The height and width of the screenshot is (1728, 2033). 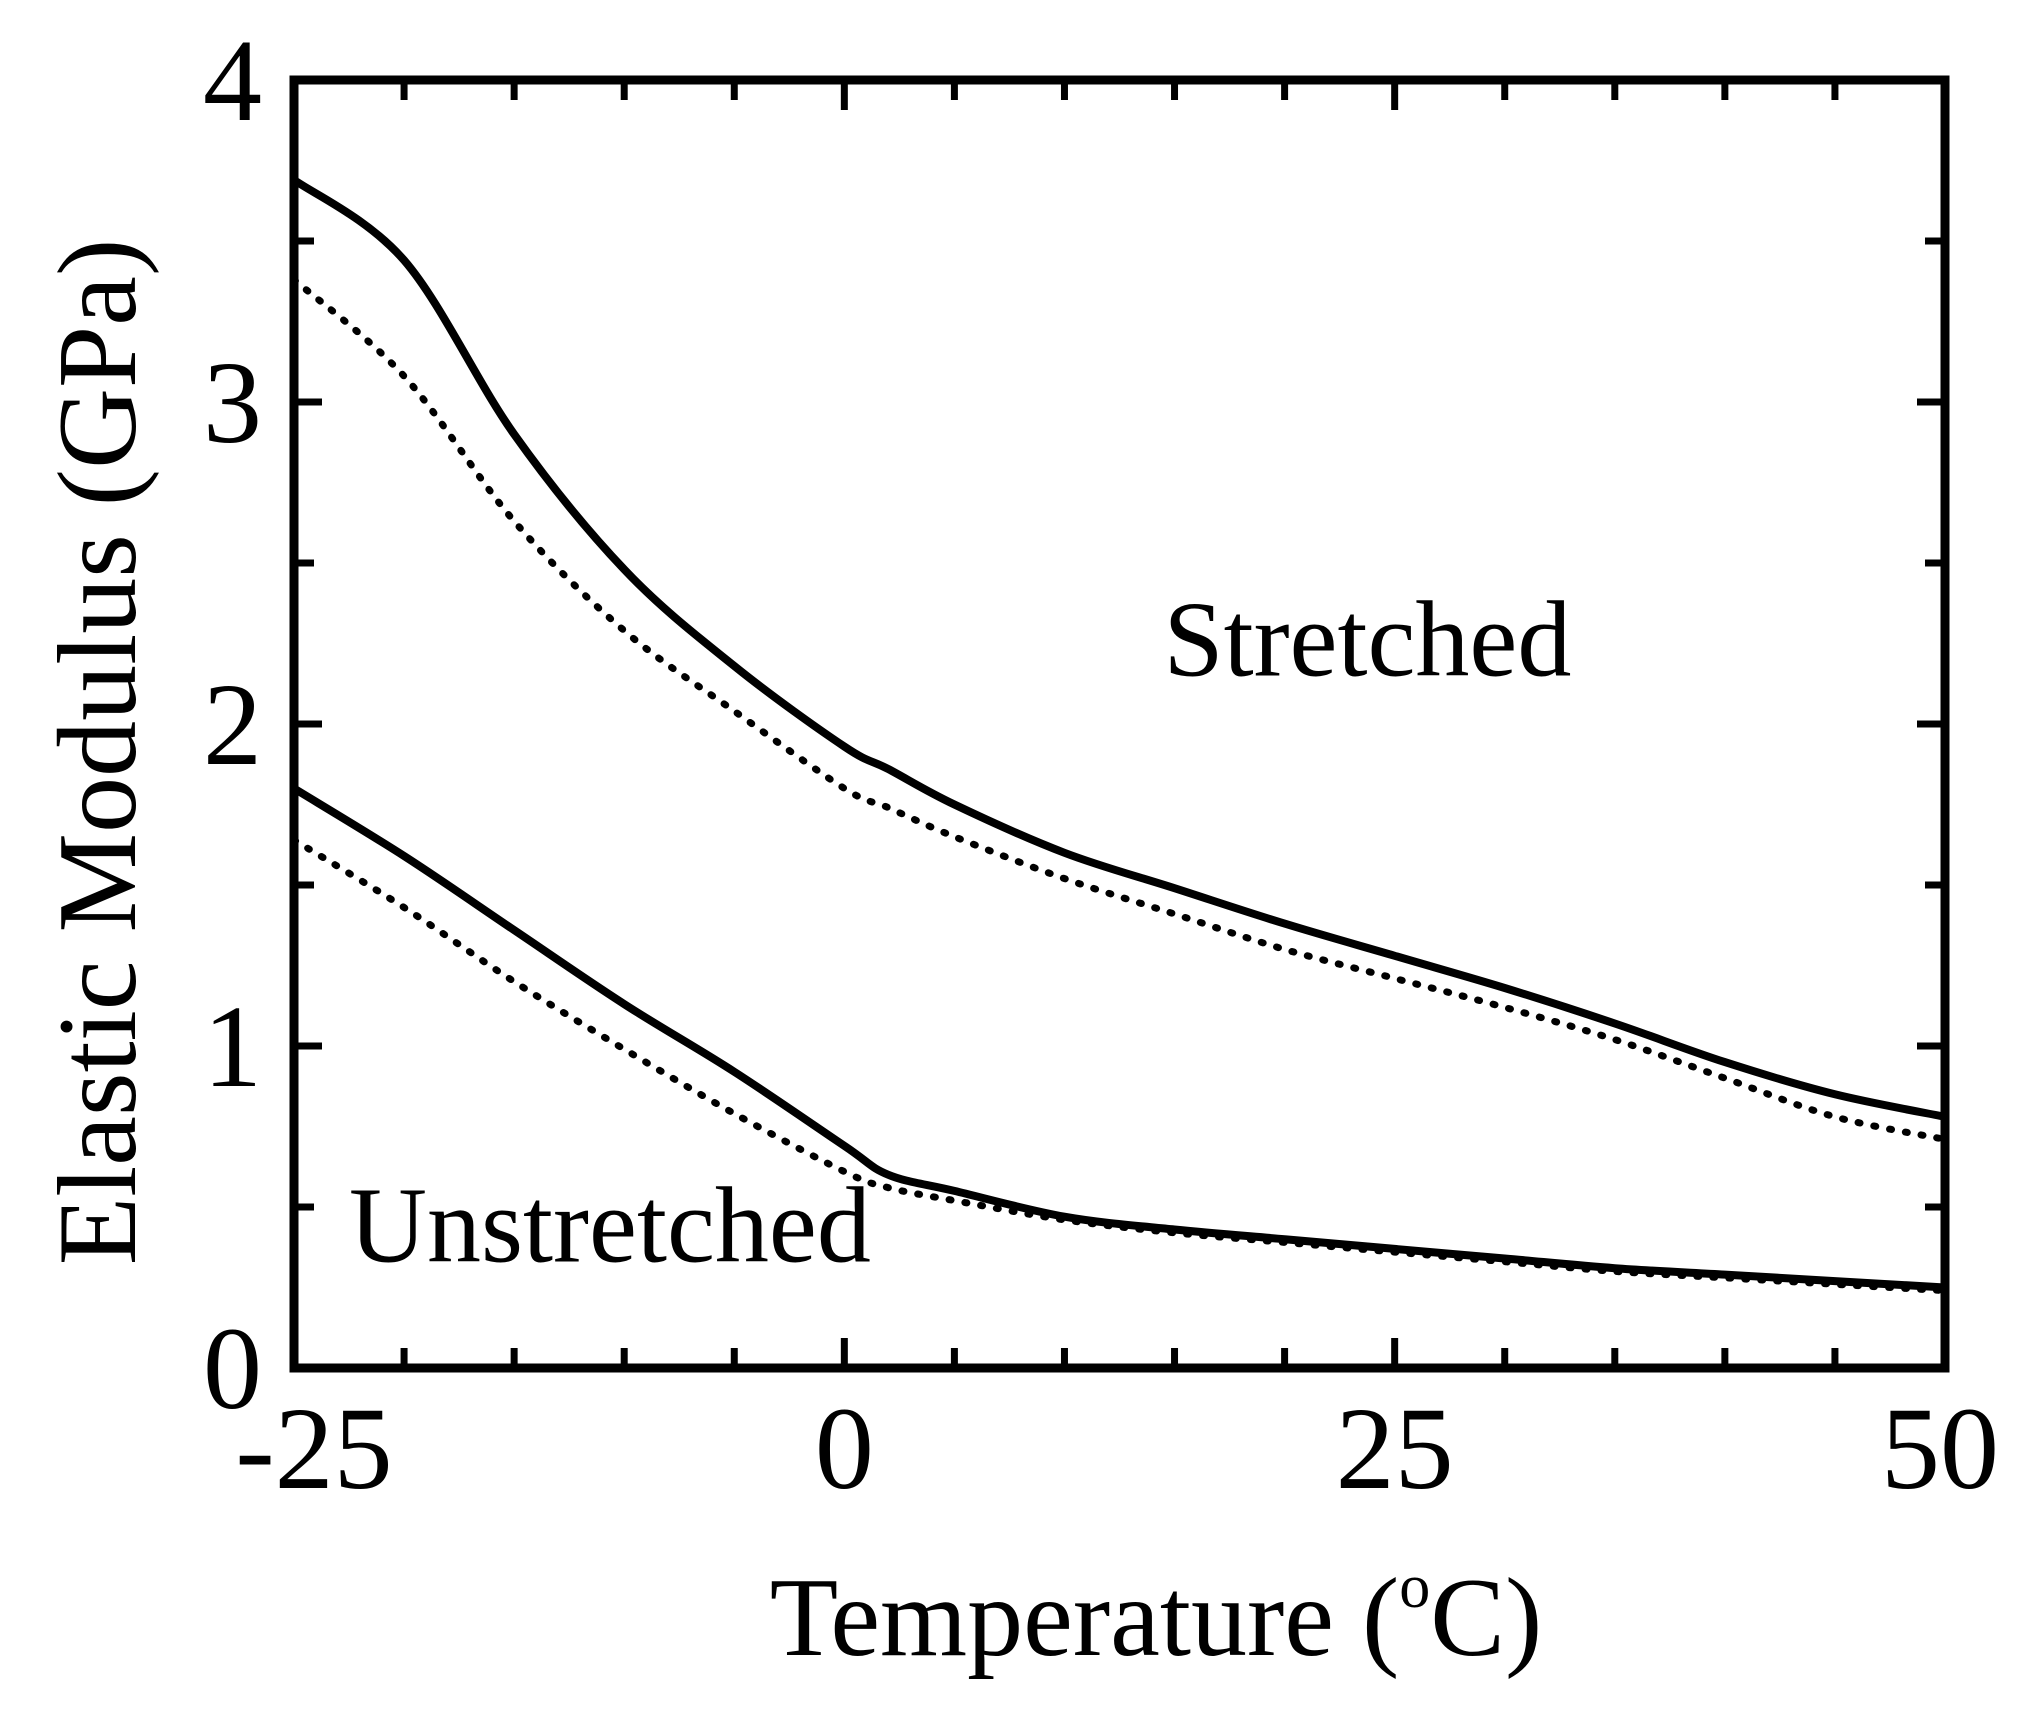 What do you see at coordinates (844, 1448) in the screenshot?
I see `x-tick-label: 0` at bounding box center [844, 1448].